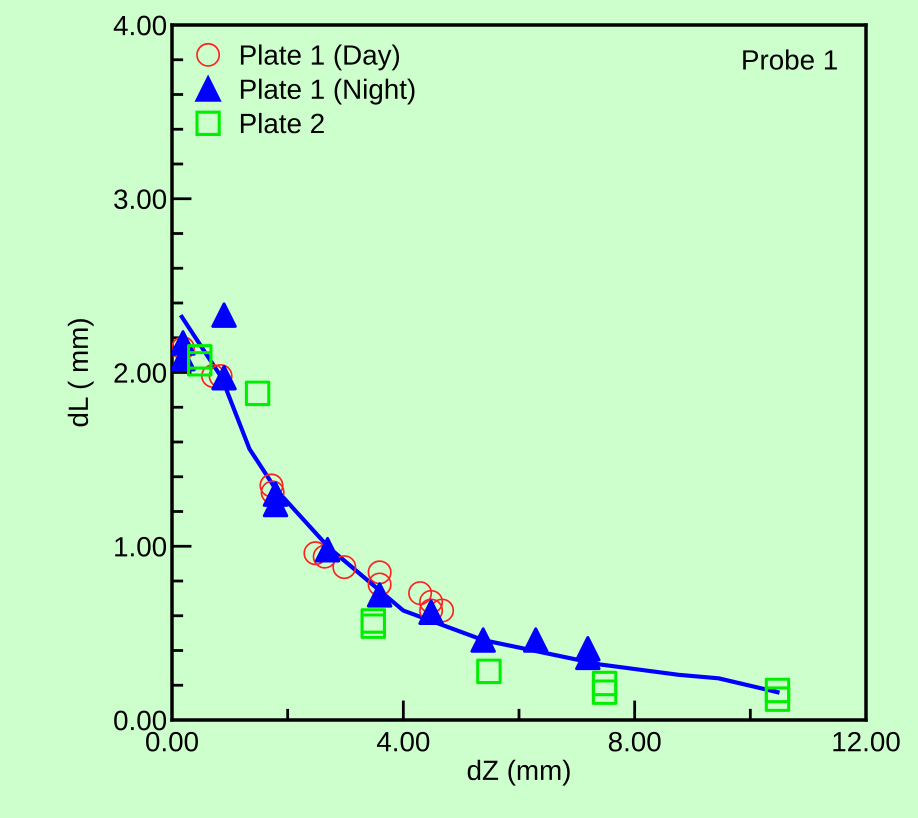  Describe the element at coordinates (790, 59) in the screenshot. I see `annotation: Probe 1` at that location.